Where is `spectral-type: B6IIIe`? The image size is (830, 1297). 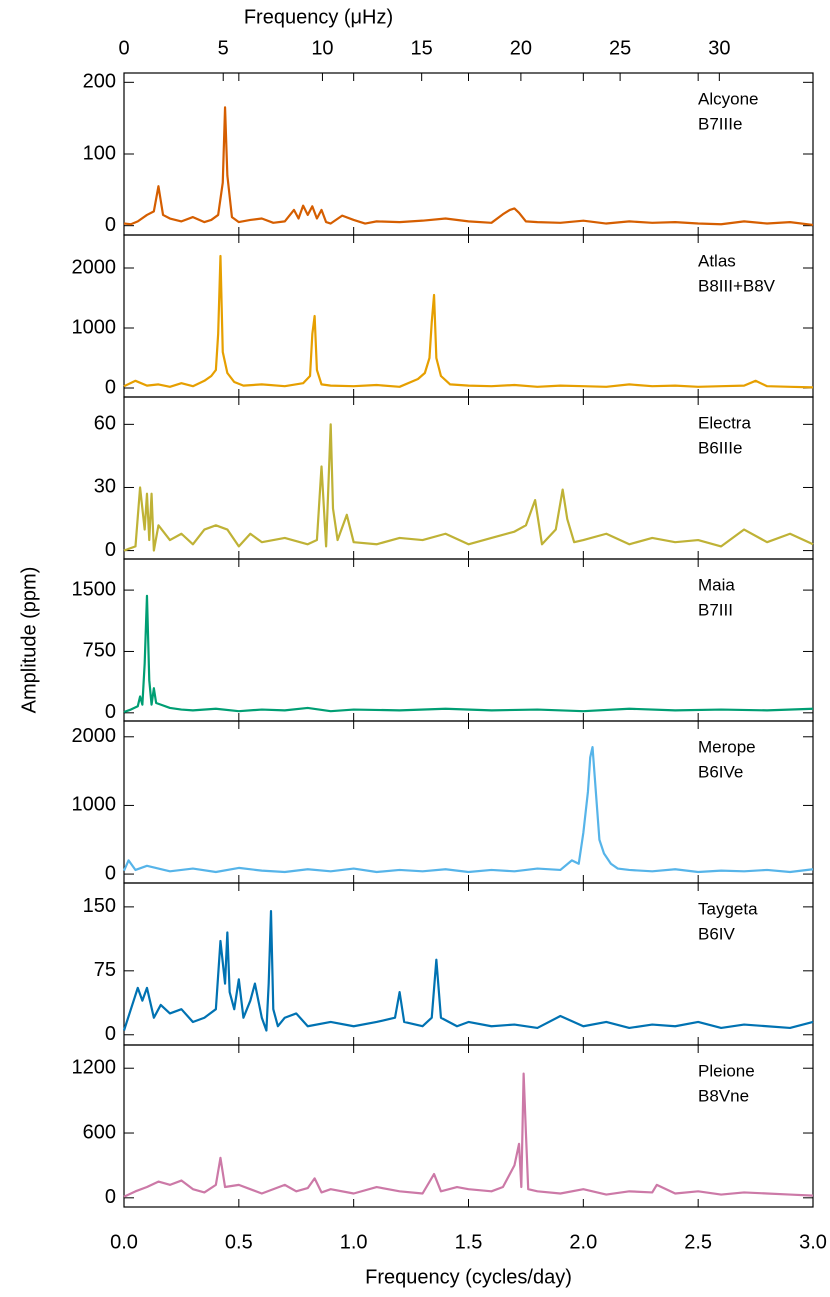 spectral-type: B6IIIe is located at coordinates (720, 447).